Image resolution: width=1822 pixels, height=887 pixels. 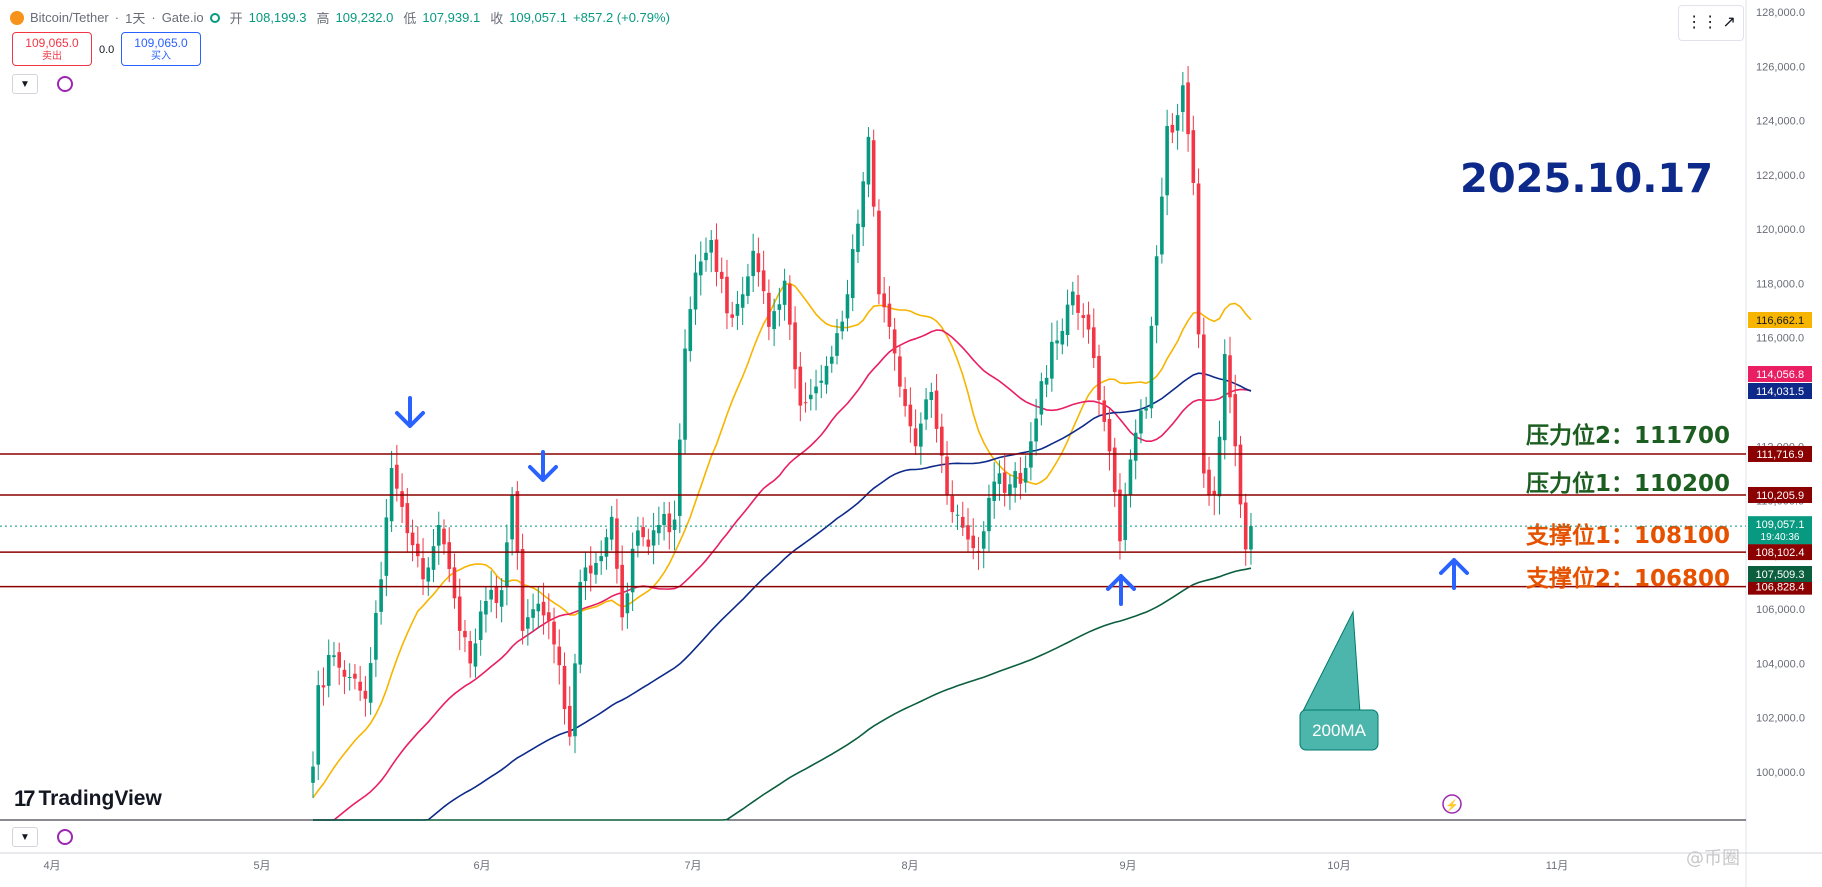 I want to click on y-tick-label: 128,000.0, so click(x=1780, y=13).